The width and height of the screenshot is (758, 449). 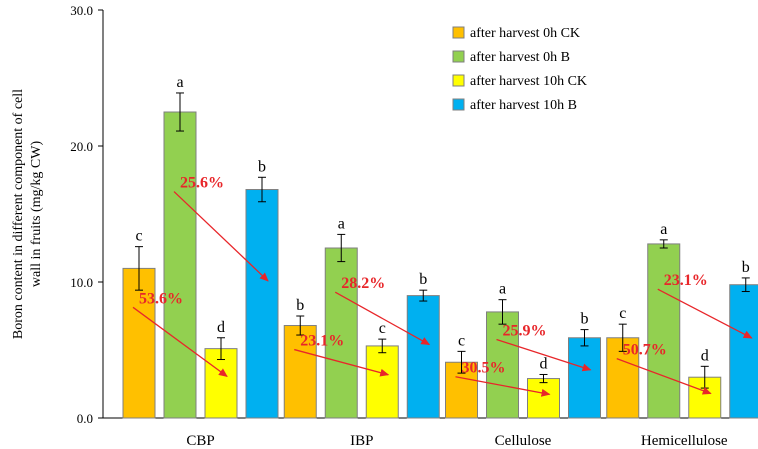 What do you see at coordinates (363, 283) in the screenshot?
I see `change-percent-label: 28.2%` at bounding box center [363, 283].